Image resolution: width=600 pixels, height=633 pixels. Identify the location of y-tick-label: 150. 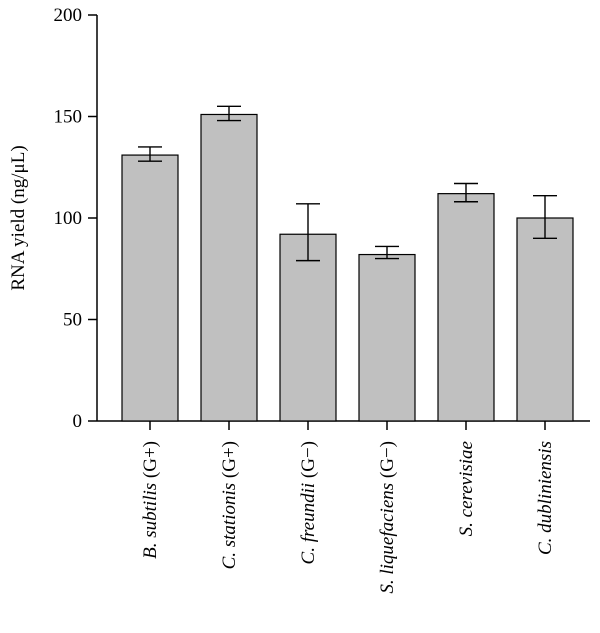
(68, 117).